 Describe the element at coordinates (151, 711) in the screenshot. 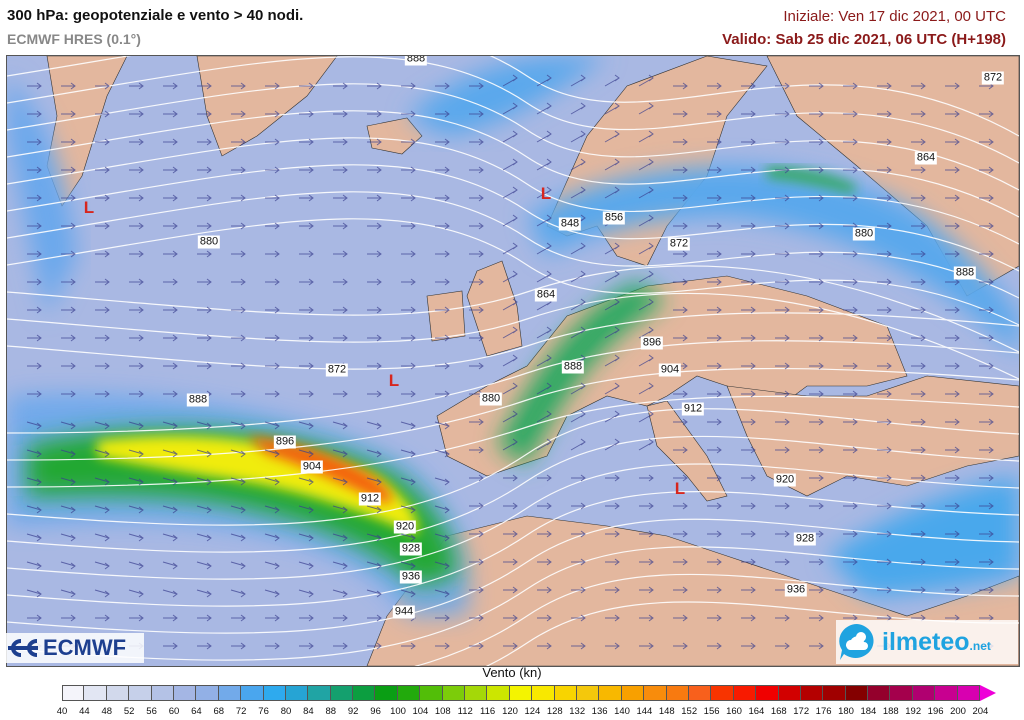

I see `colorbar-tick-label: 56` at that location.